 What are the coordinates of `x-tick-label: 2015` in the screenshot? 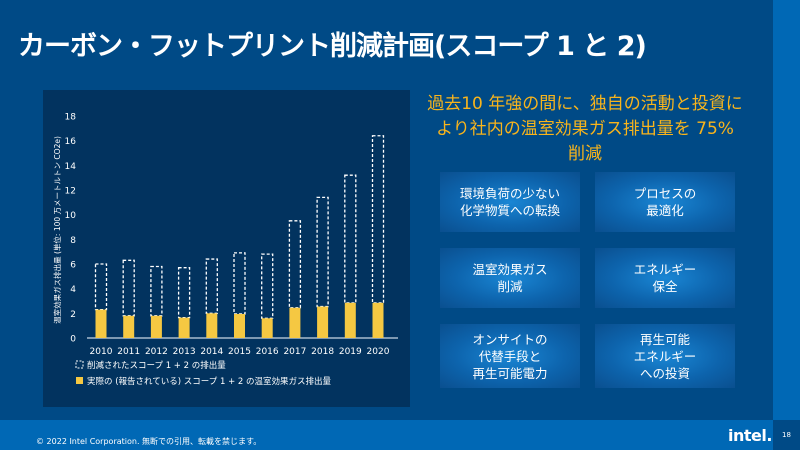 It's located at (239, 352).